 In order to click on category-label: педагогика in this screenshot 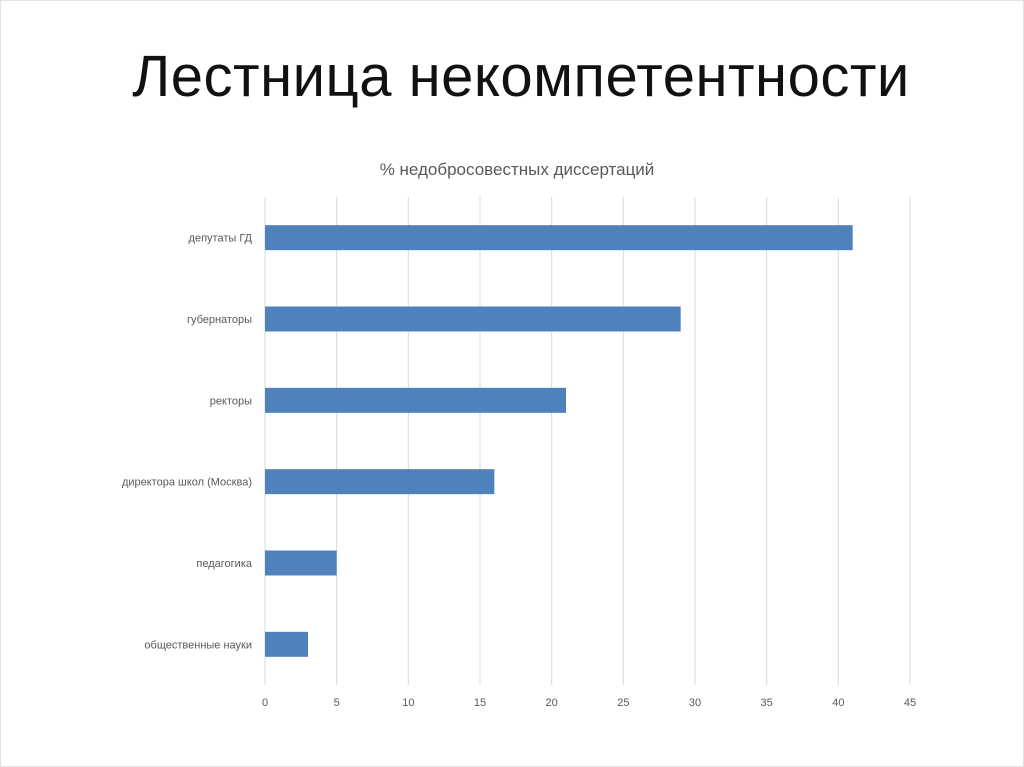, I will do `click(224, 564)`.